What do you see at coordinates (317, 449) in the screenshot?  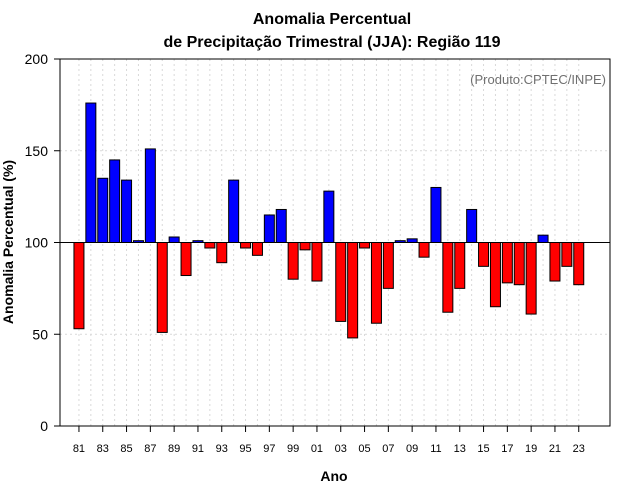 I see `x-tick-label: 01` at bounding box center [317, 449].